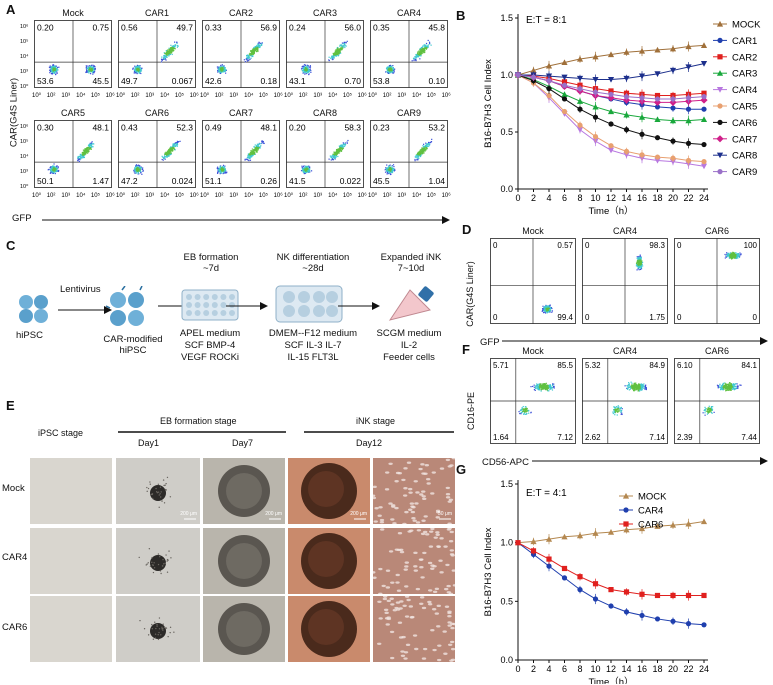 The height and width of the screenshot is (685, 773). What do you see at coordinates (219, 96) in the screenshot?
I see `x-tick-label: 10²` at bounding box center [219, 96].